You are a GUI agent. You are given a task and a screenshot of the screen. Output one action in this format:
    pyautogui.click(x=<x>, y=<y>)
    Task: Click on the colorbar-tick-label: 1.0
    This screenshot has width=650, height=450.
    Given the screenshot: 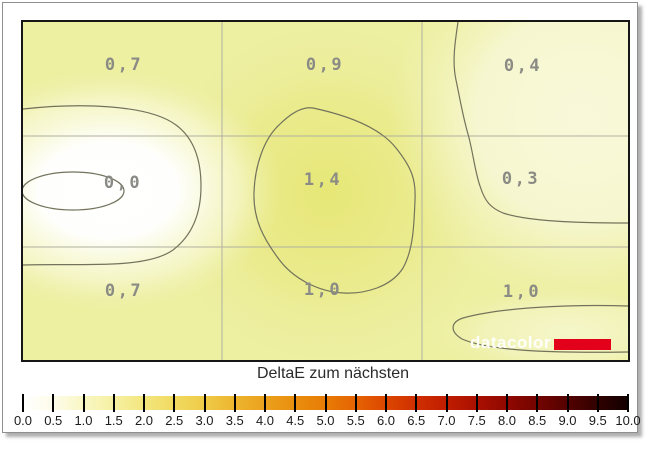 What is the action you would take?
    pyautogui.click(x=83, y=420)
    